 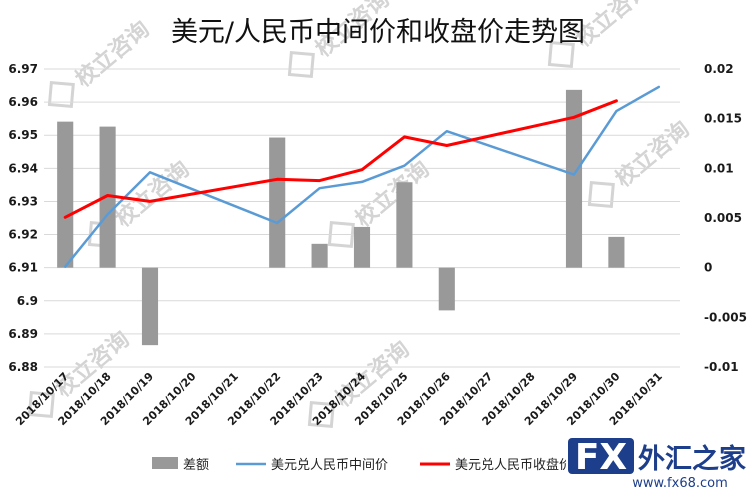 I want to click on logo-brand-text: 外汇之家, so click(x=692, y=459).